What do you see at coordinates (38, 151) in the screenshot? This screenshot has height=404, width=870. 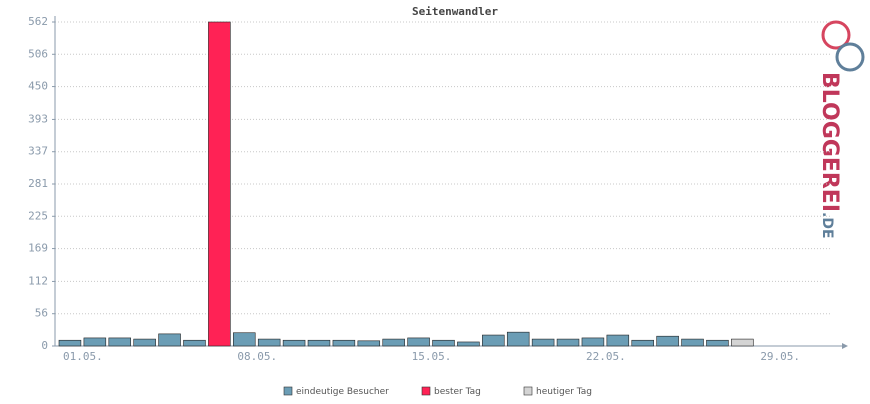 I see `y-tick-label: 337` at bounding box center [38, 151].